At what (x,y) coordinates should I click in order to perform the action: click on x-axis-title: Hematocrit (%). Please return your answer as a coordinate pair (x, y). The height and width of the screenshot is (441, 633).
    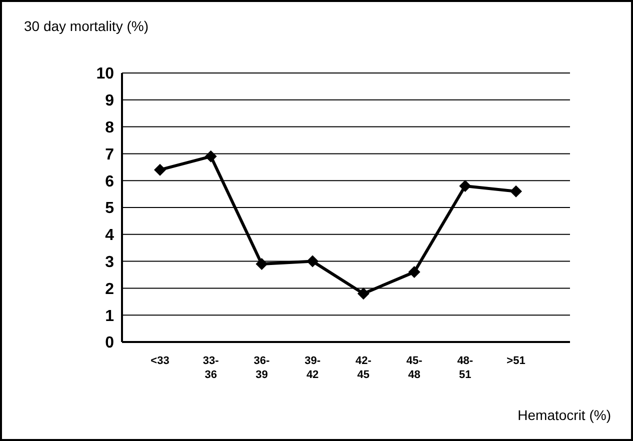
    Looking at the image, I should click on (564, 415).